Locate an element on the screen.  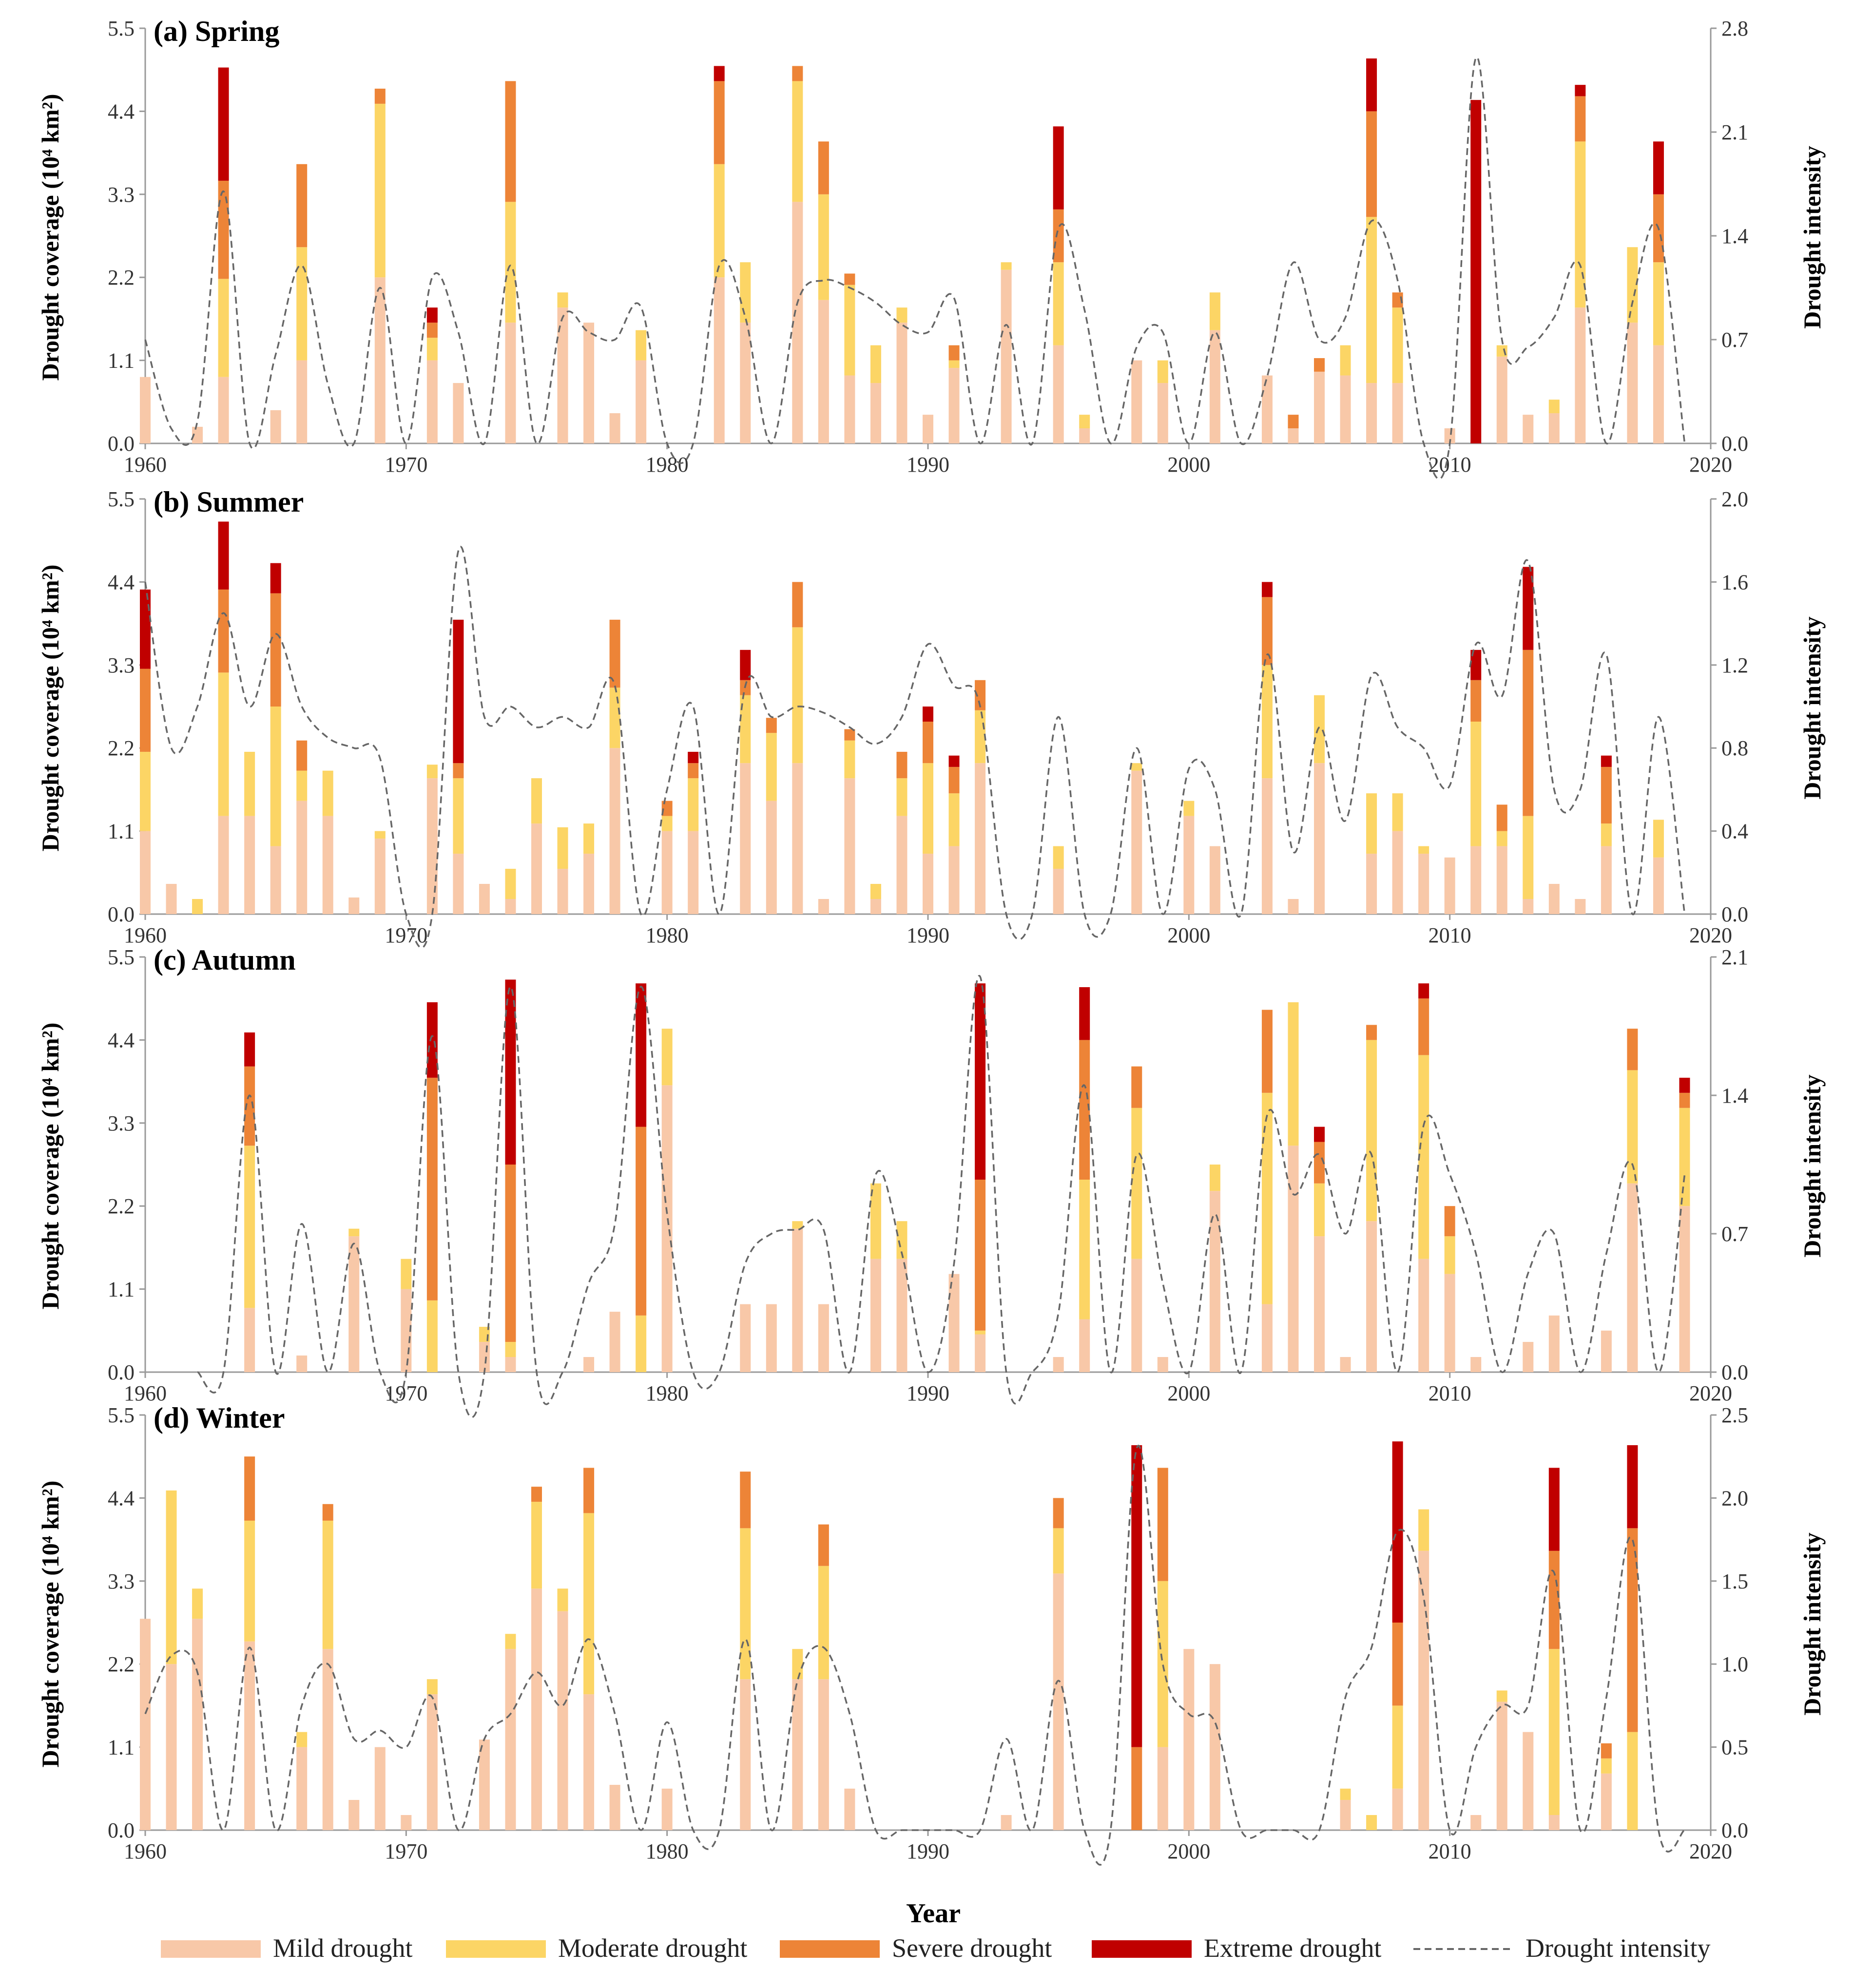
bar-mild-1974 is located at coordinates (510, 1364).